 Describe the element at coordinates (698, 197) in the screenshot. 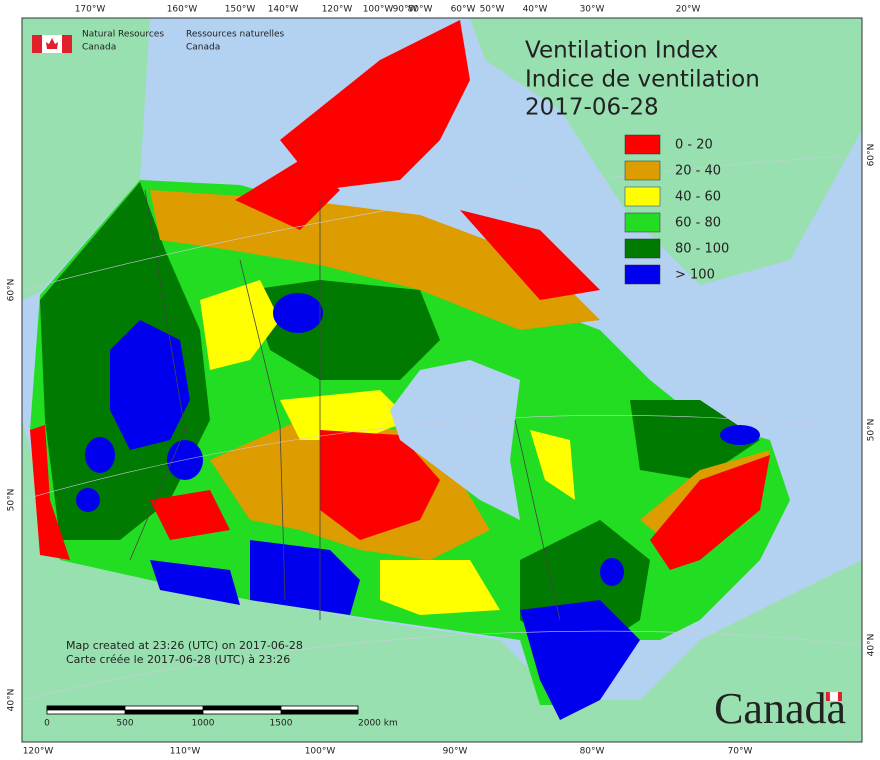

I see `legend-label: 40 - 60` at that location.